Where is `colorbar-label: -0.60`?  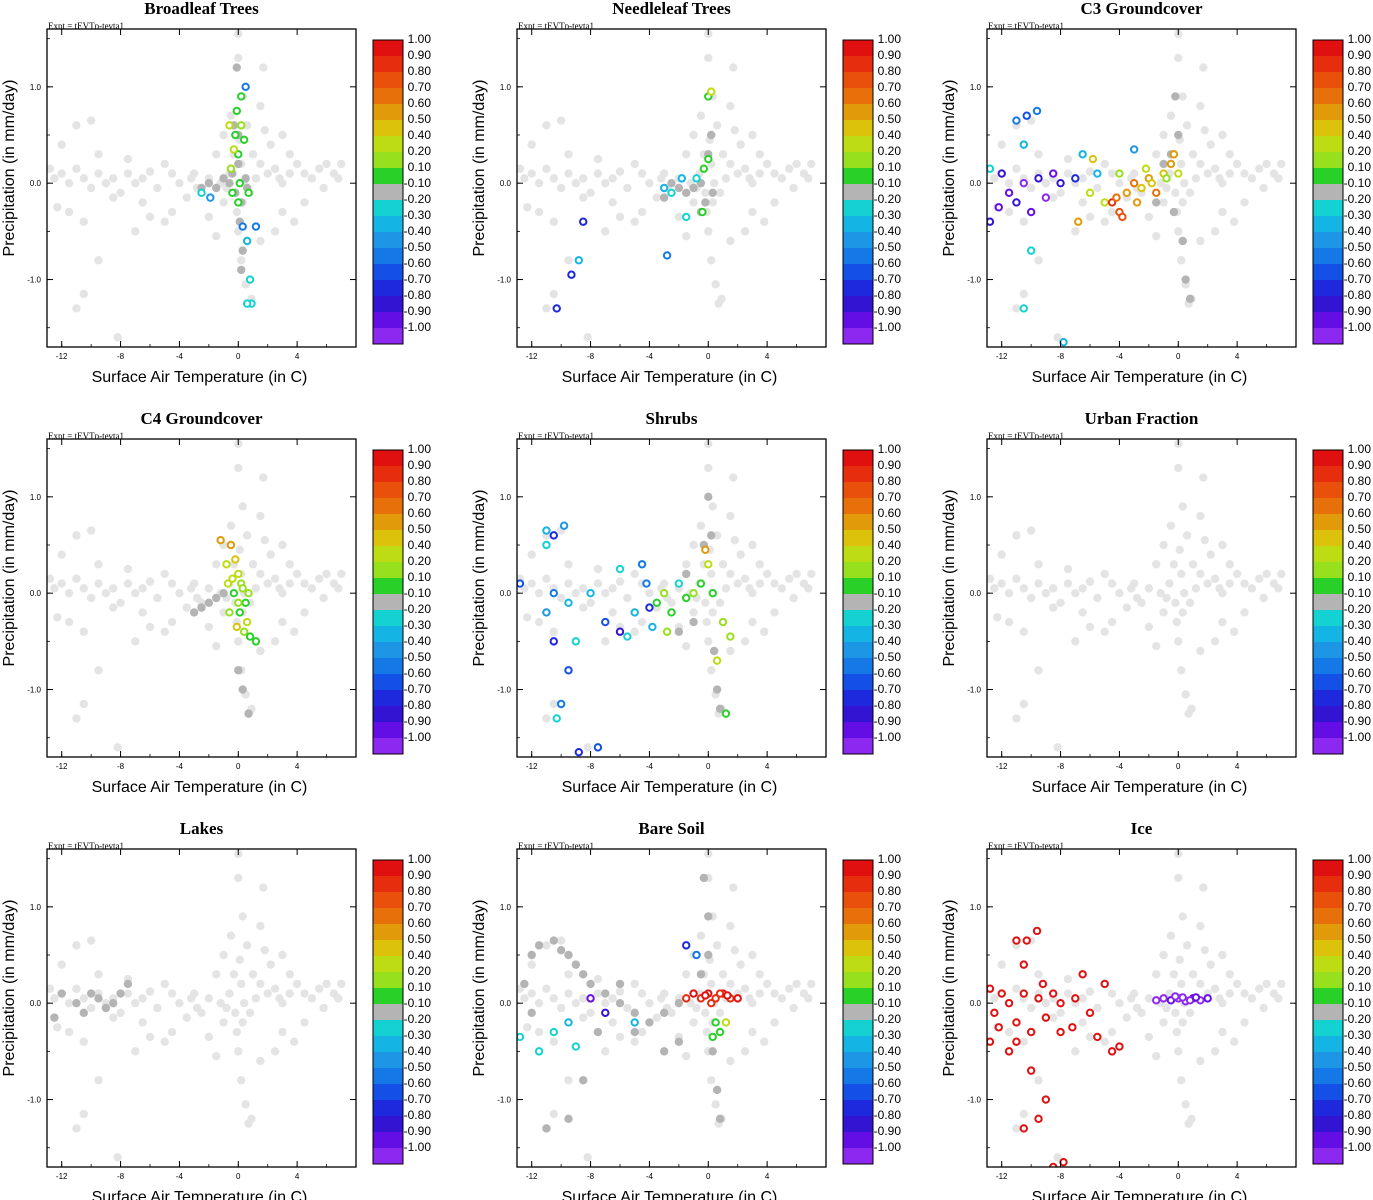
colorbar-label: -0.60 is located at coordinates (418, 263).